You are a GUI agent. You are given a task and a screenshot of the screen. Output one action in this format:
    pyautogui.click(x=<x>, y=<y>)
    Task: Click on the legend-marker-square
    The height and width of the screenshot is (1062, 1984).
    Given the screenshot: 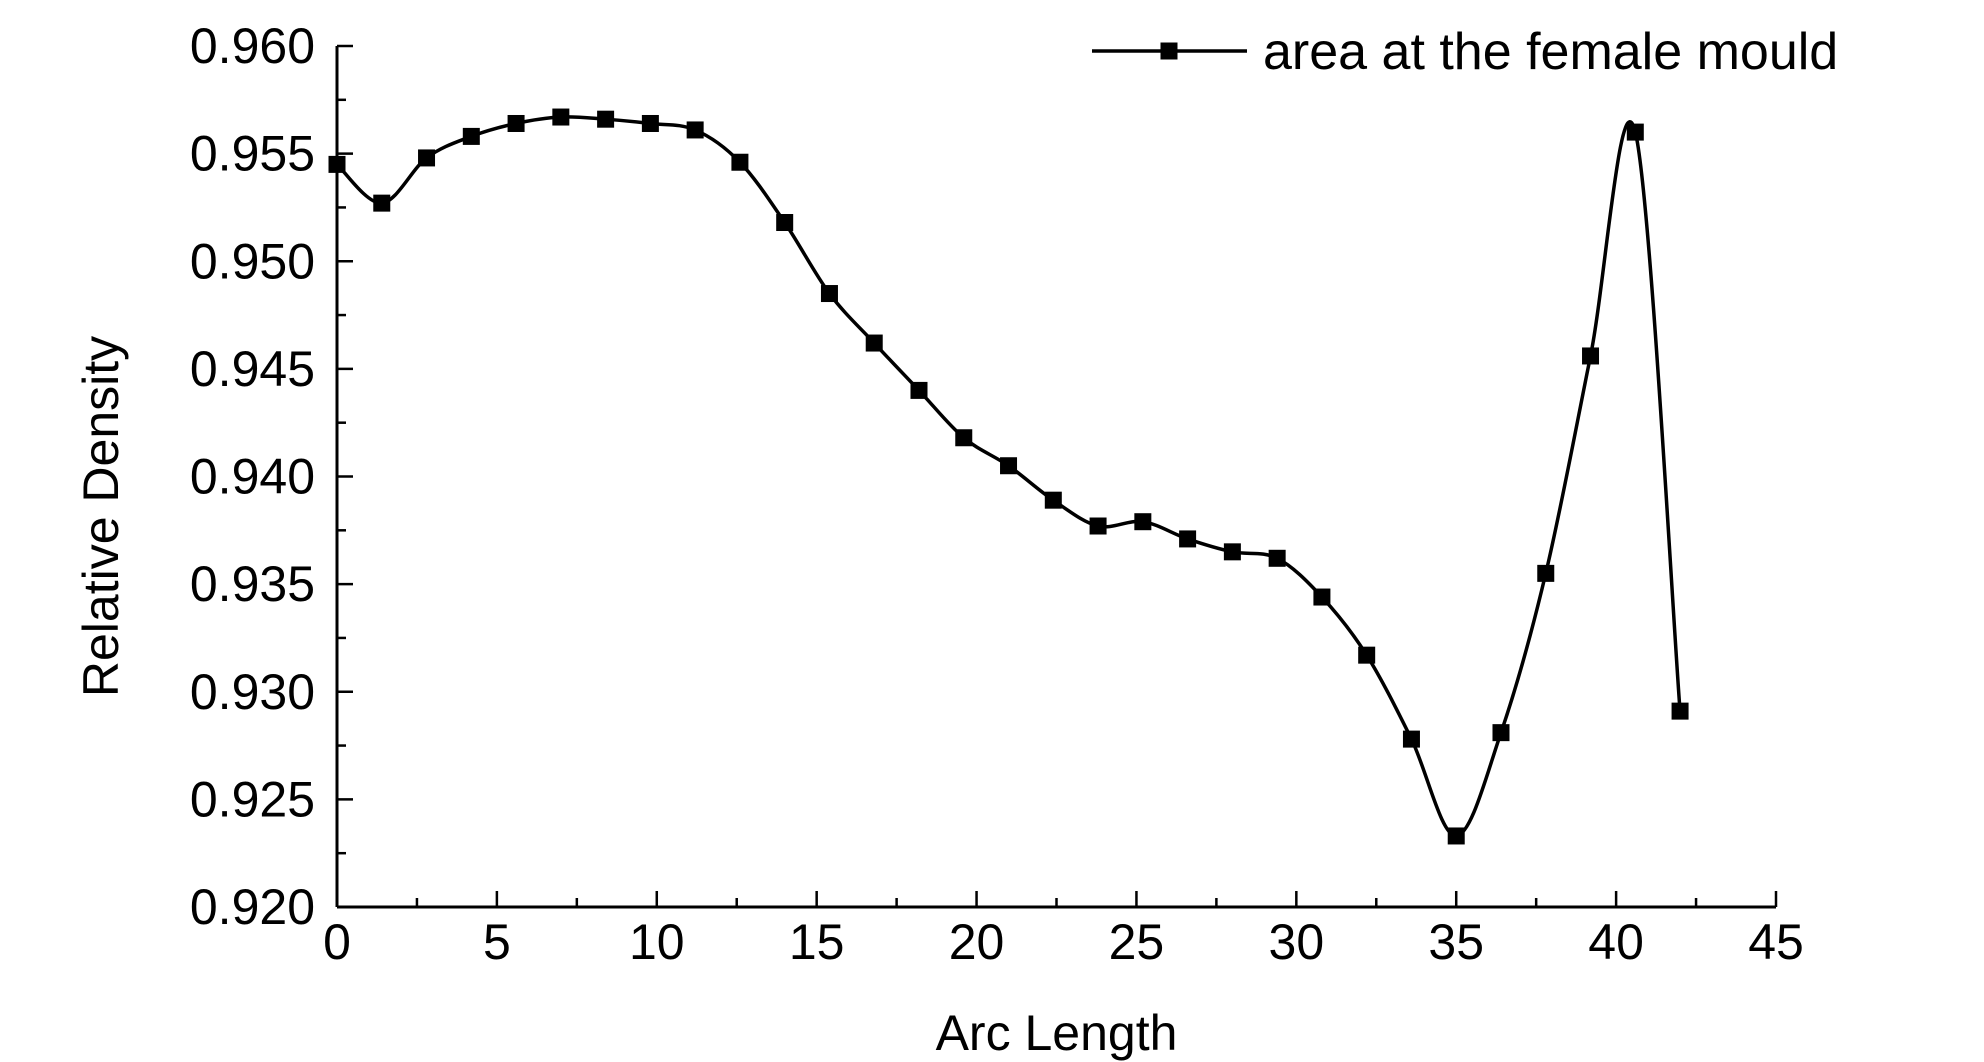 What is the action you would take?
    pyautogui.click(x=1169, y=51)
    